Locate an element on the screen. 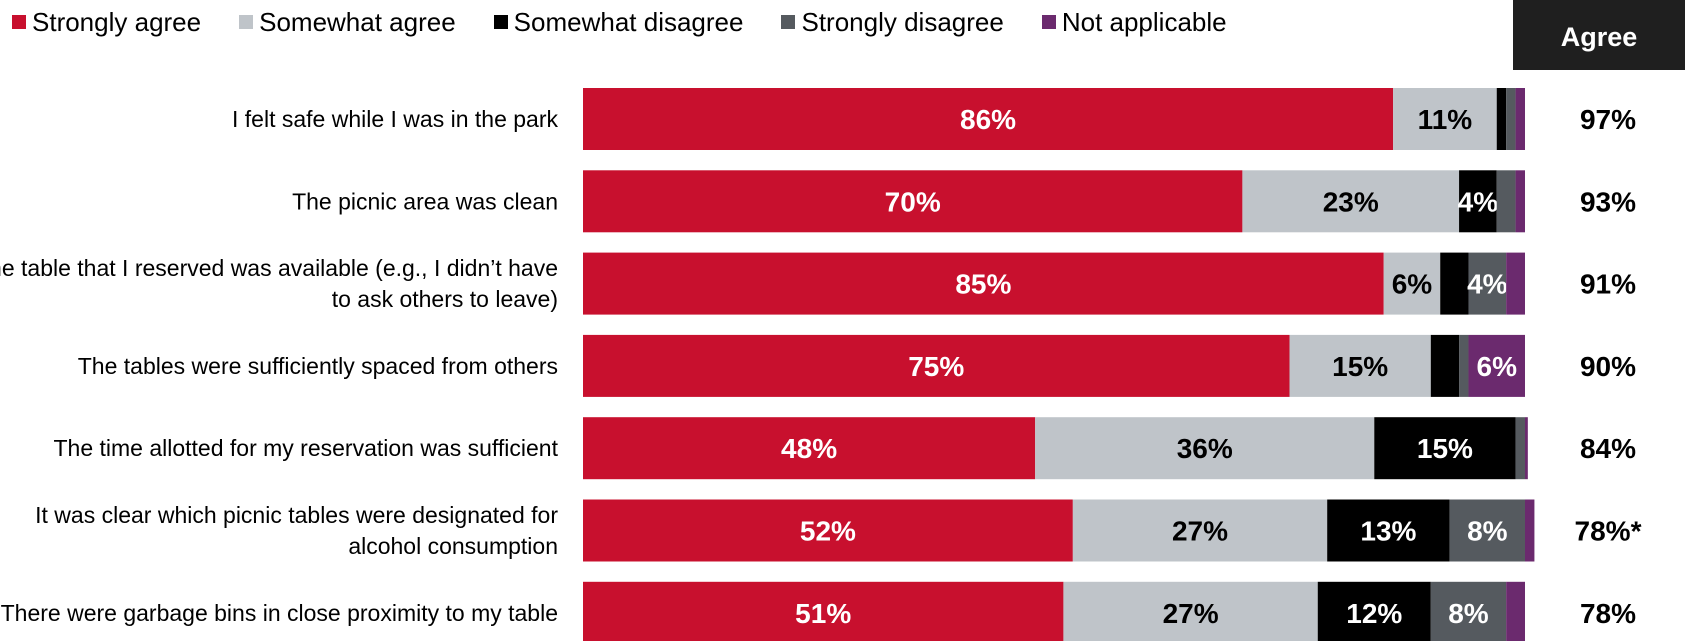 Image resolution: width=1685 pixels, height=641 pixels. legend-item: Not applicable is located at coordinates (1134, 22).